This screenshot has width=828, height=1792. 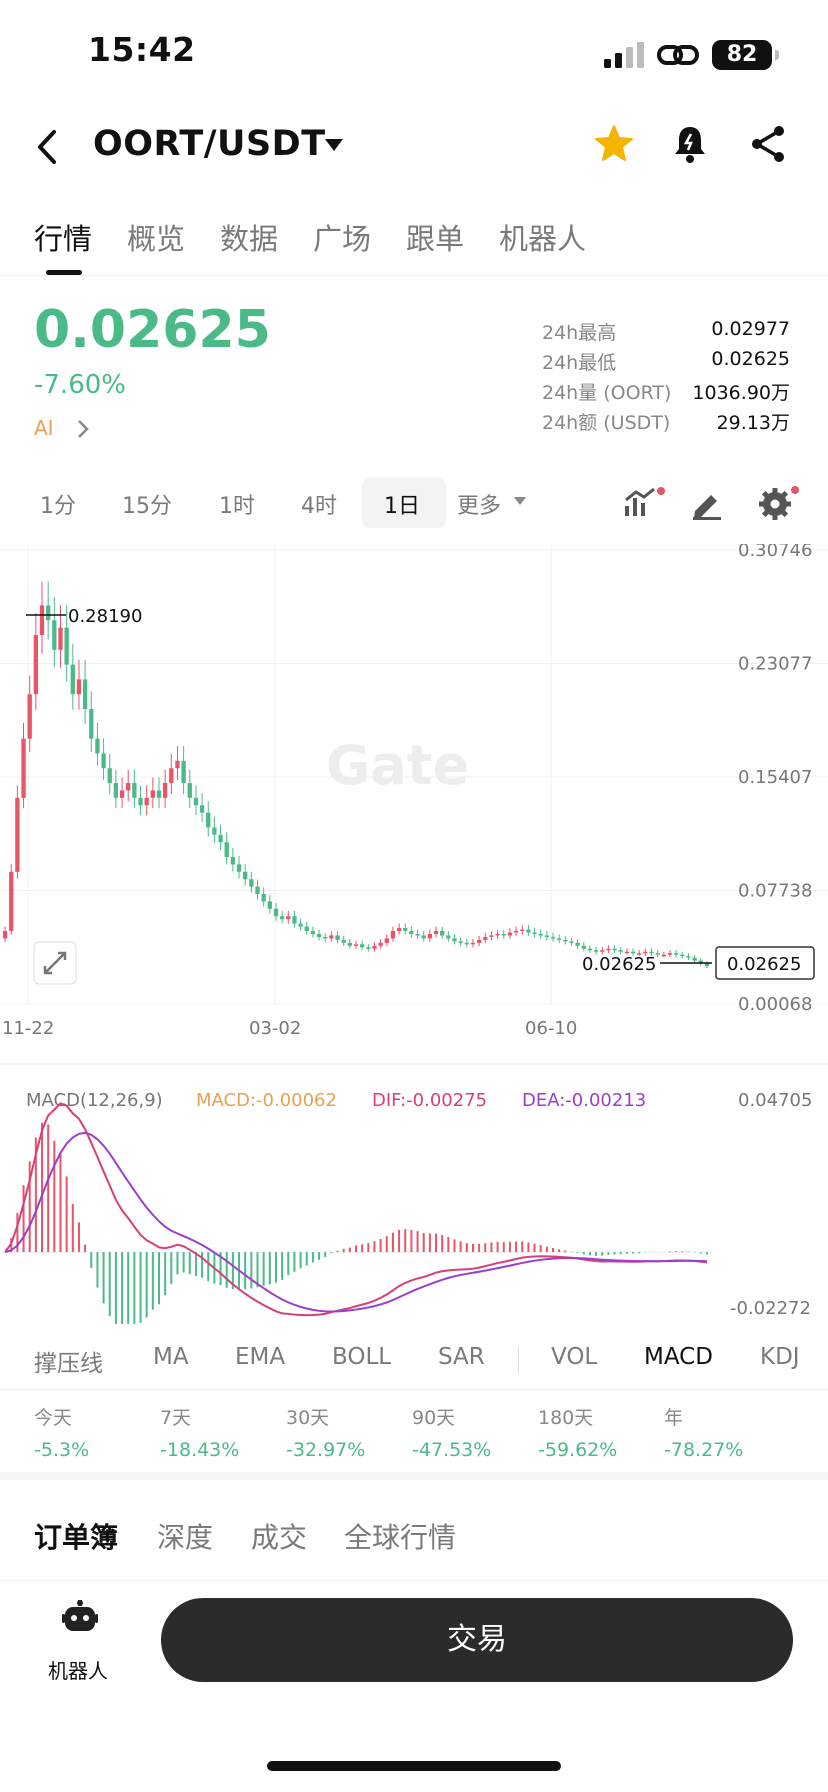 What do you see at coordinates (579, 333) in the screenshot?
I see `stat-high-label: 24h最高` at bounding box center [579, 333].